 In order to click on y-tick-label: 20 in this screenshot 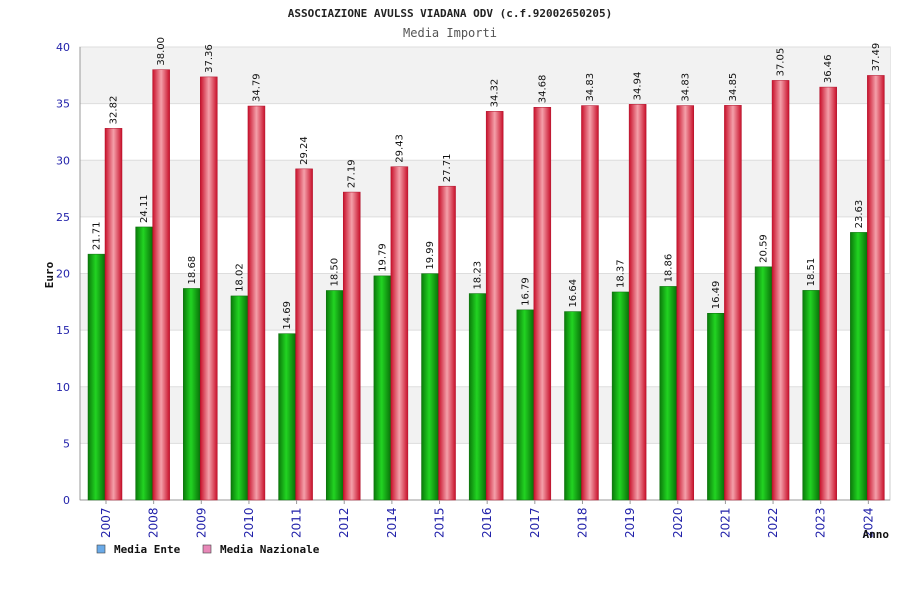, I will do `click(63, 274)`.